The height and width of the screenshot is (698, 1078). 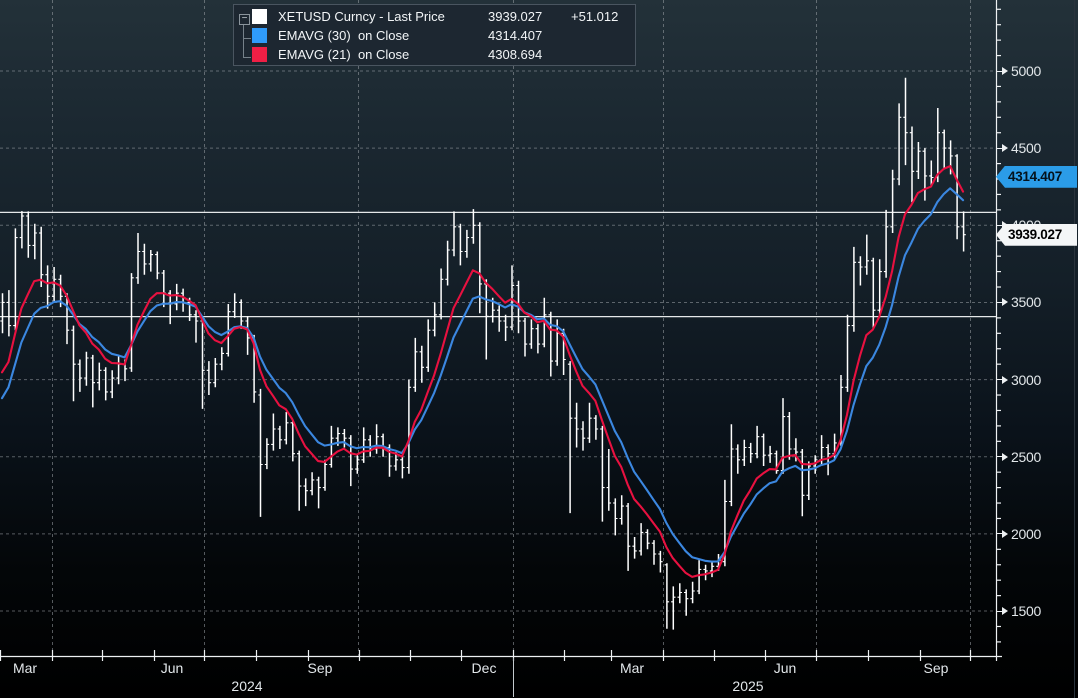 What do you see at coordinates (748, 686) in the screenshot?
I see `x-axis-year-label: 2025` at bounding box center [748, 686].